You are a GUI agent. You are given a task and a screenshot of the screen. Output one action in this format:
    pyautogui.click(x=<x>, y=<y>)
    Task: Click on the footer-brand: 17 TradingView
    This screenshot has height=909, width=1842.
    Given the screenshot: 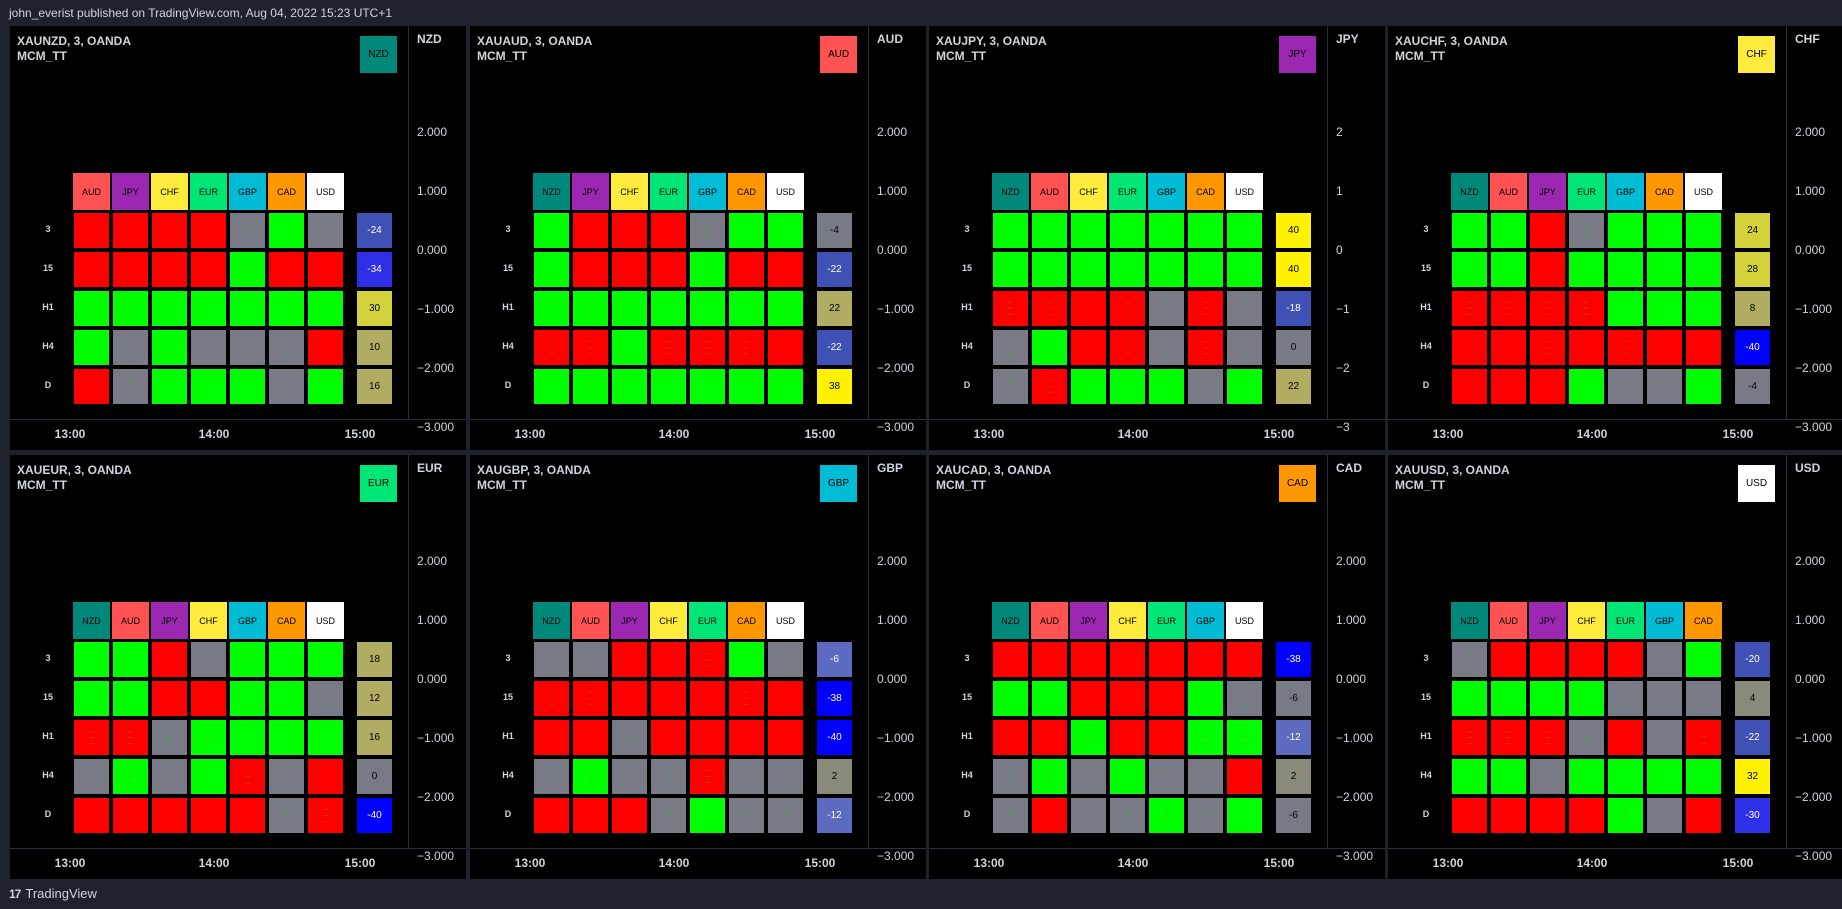 What is the action you would take?
    pyautogui.click(x=53, y=893)
    